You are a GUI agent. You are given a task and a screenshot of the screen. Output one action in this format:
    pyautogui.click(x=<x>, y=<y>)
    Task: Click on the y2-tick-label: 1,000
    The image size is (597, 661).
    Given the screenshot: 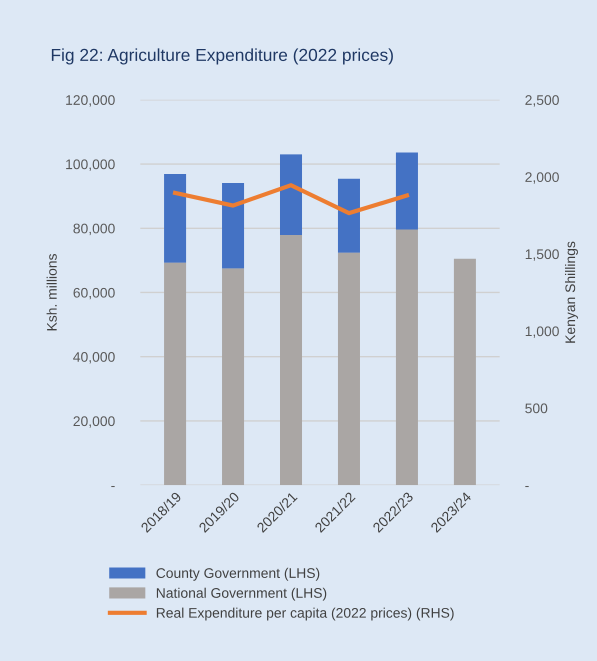 What is the action you would take?
    pyautogui.click(x=542, y=332)
    